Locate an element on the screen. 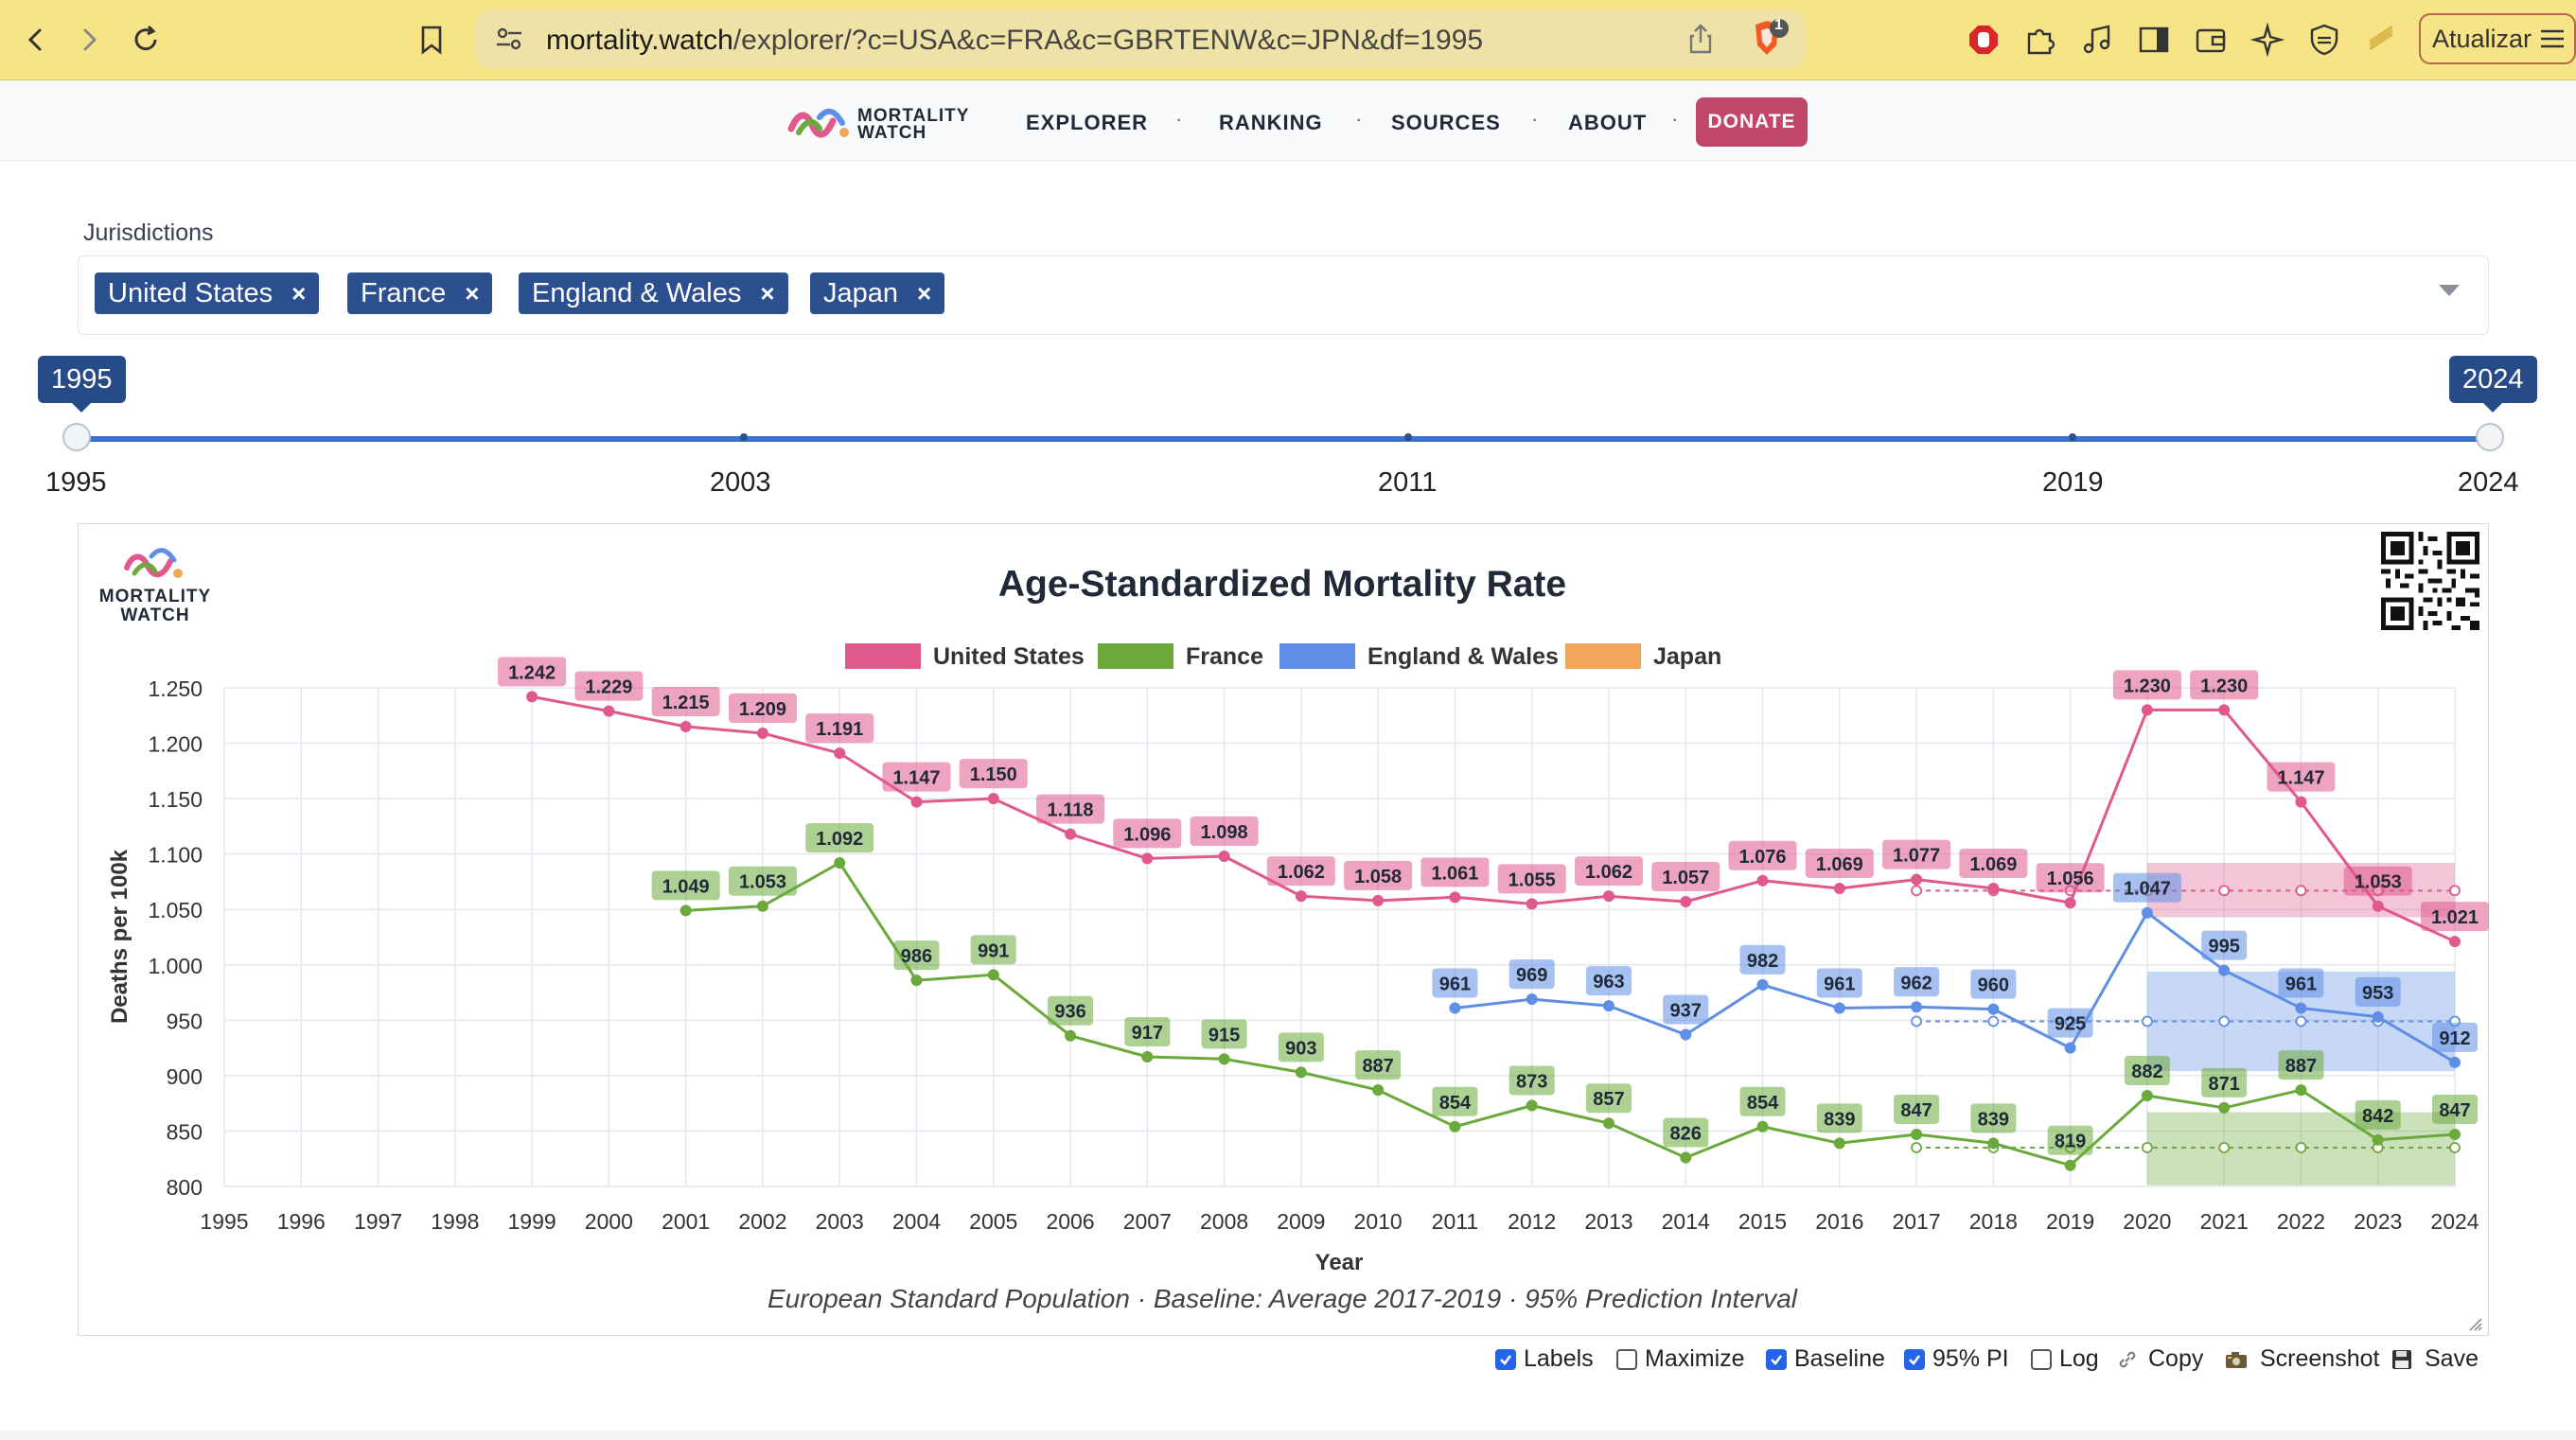  bookmark-icon is located at coordinates (431, 40).